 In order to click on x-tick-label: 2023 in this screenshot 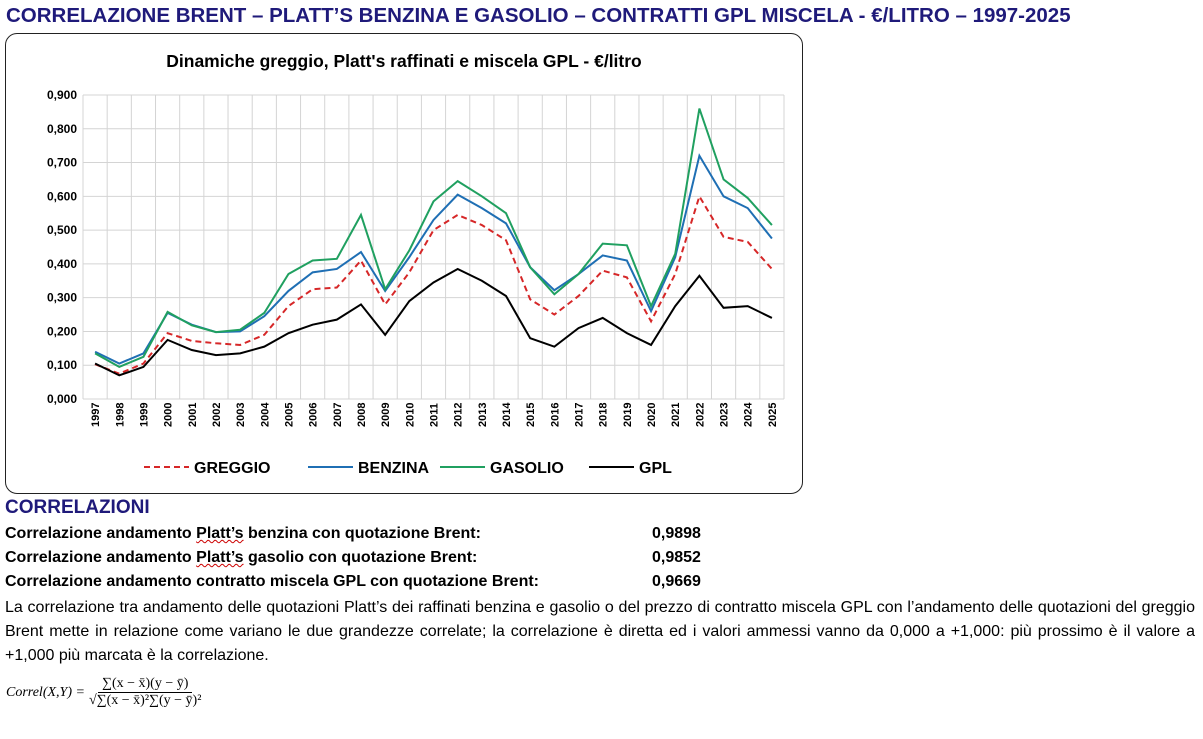, I will do `click(725, 415)`.